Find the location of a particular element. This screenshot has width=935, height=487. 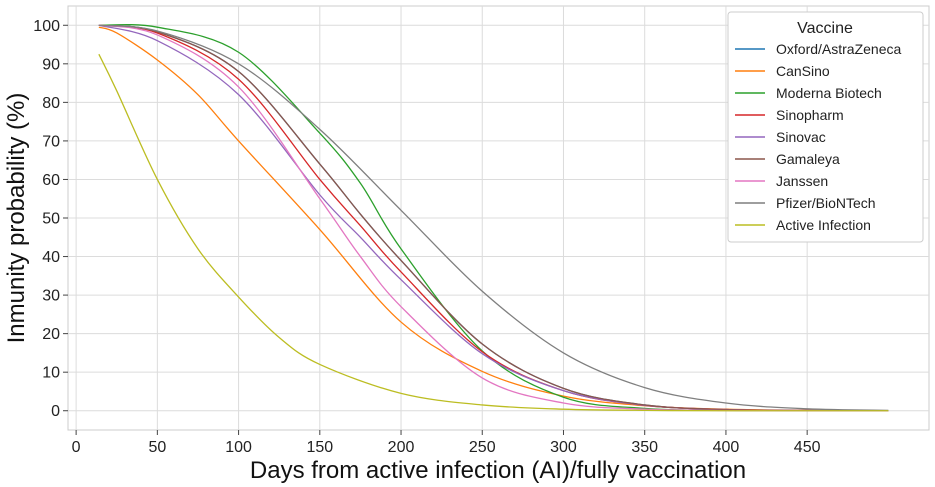

y-tick-label: 100 is located at coordinates (46, 26).